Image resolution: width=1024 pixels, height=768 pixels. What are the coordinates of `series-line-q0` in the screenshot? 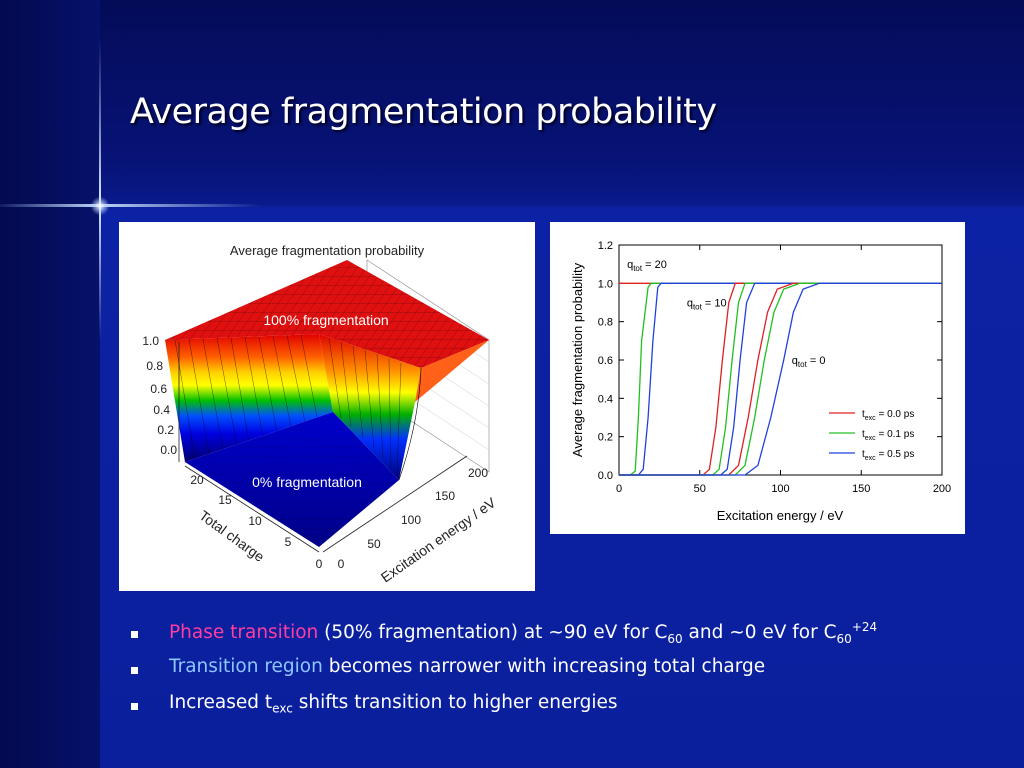 It's located at (780, 379).